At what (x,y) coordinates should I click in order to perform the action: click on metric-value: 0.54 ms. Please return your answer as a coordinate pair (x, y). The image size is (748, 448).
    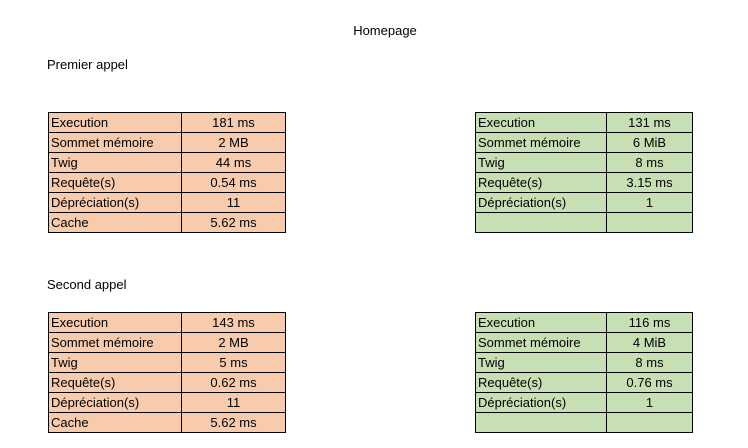
    Looking at the image, I should click on (233, 182).